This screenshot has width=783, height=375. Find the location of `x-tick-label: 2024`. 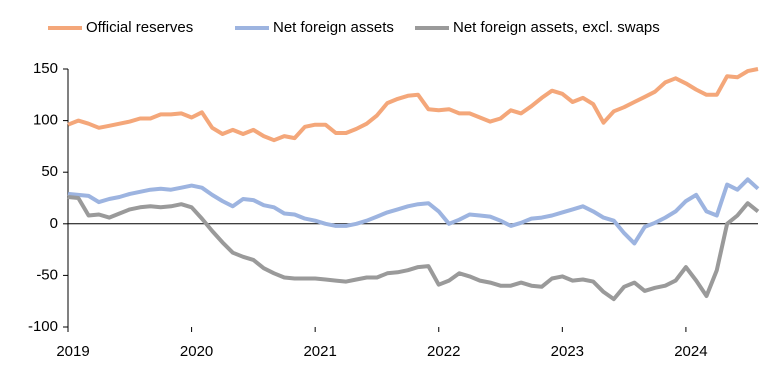

x-tick-label: 2024 is located at coordinates (690, 351).